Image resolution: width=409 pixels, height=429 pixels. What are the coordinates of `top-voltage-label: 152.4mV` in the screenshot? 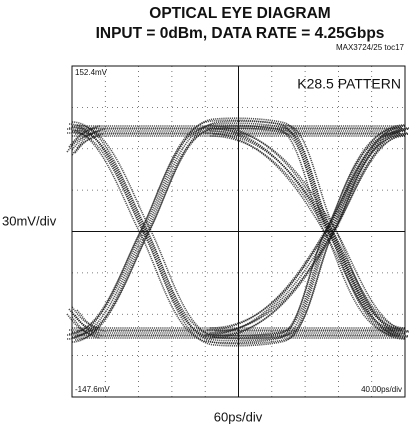 It's located at (91, 72).